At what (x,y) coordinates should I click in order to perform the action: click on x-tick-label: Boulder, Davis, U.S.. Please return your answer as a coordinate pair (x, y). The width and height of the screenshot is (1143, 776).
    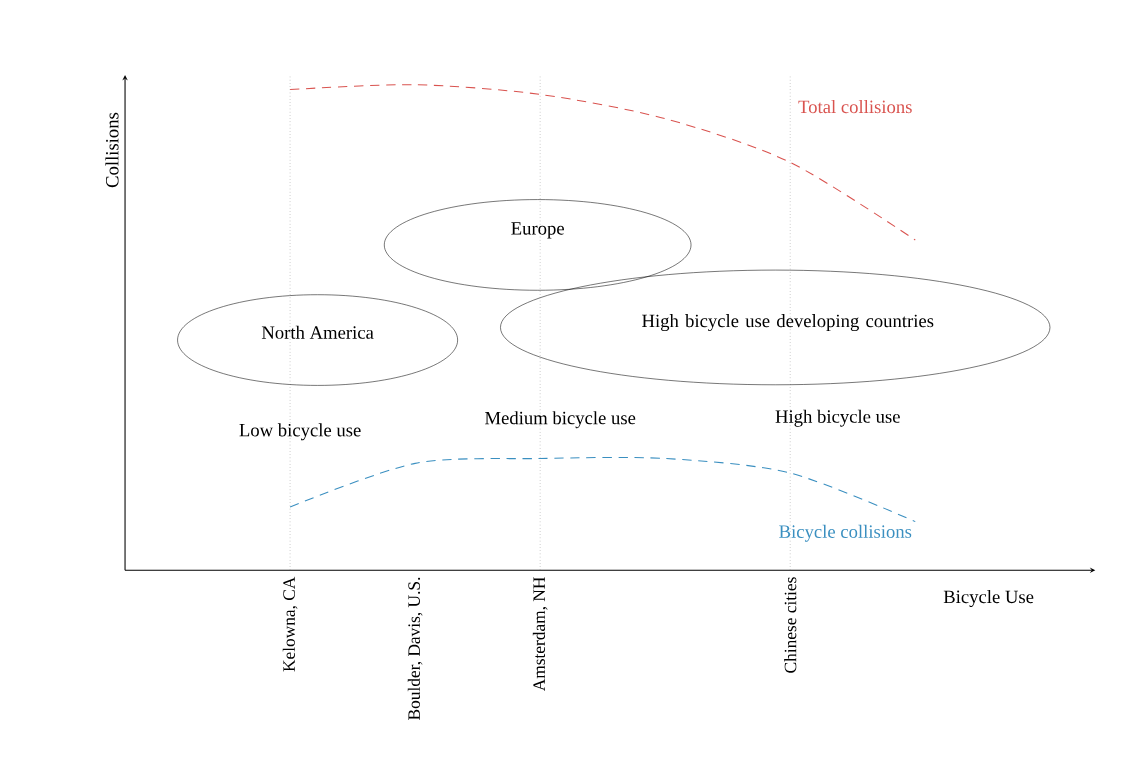
    Looking at the image, I should click on (415, 648).